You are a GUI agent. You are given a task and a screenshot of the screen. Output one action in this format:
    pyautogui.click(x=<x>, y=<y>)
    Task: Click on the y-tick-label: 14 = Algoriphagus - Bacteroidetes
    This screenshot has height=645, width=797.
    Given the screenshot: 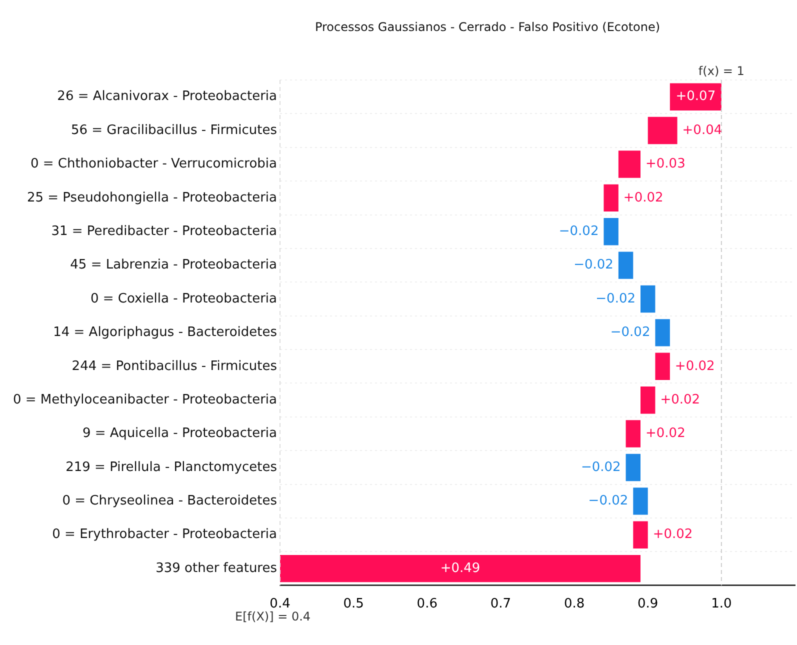 What is the action you would take?
    pyautogui.click(x=165, y=332)
    